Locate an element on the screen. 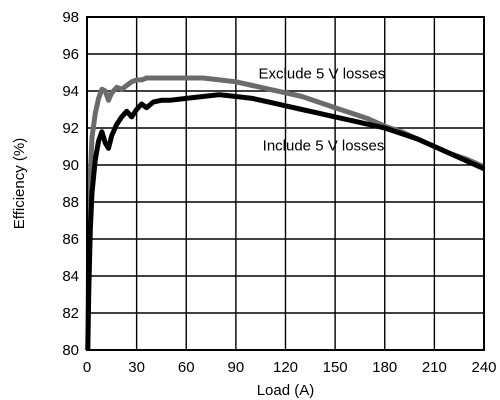 The width and height of the screenshot is (500, 400). x-tick-label: 180 is located at coordinates (384, 367).